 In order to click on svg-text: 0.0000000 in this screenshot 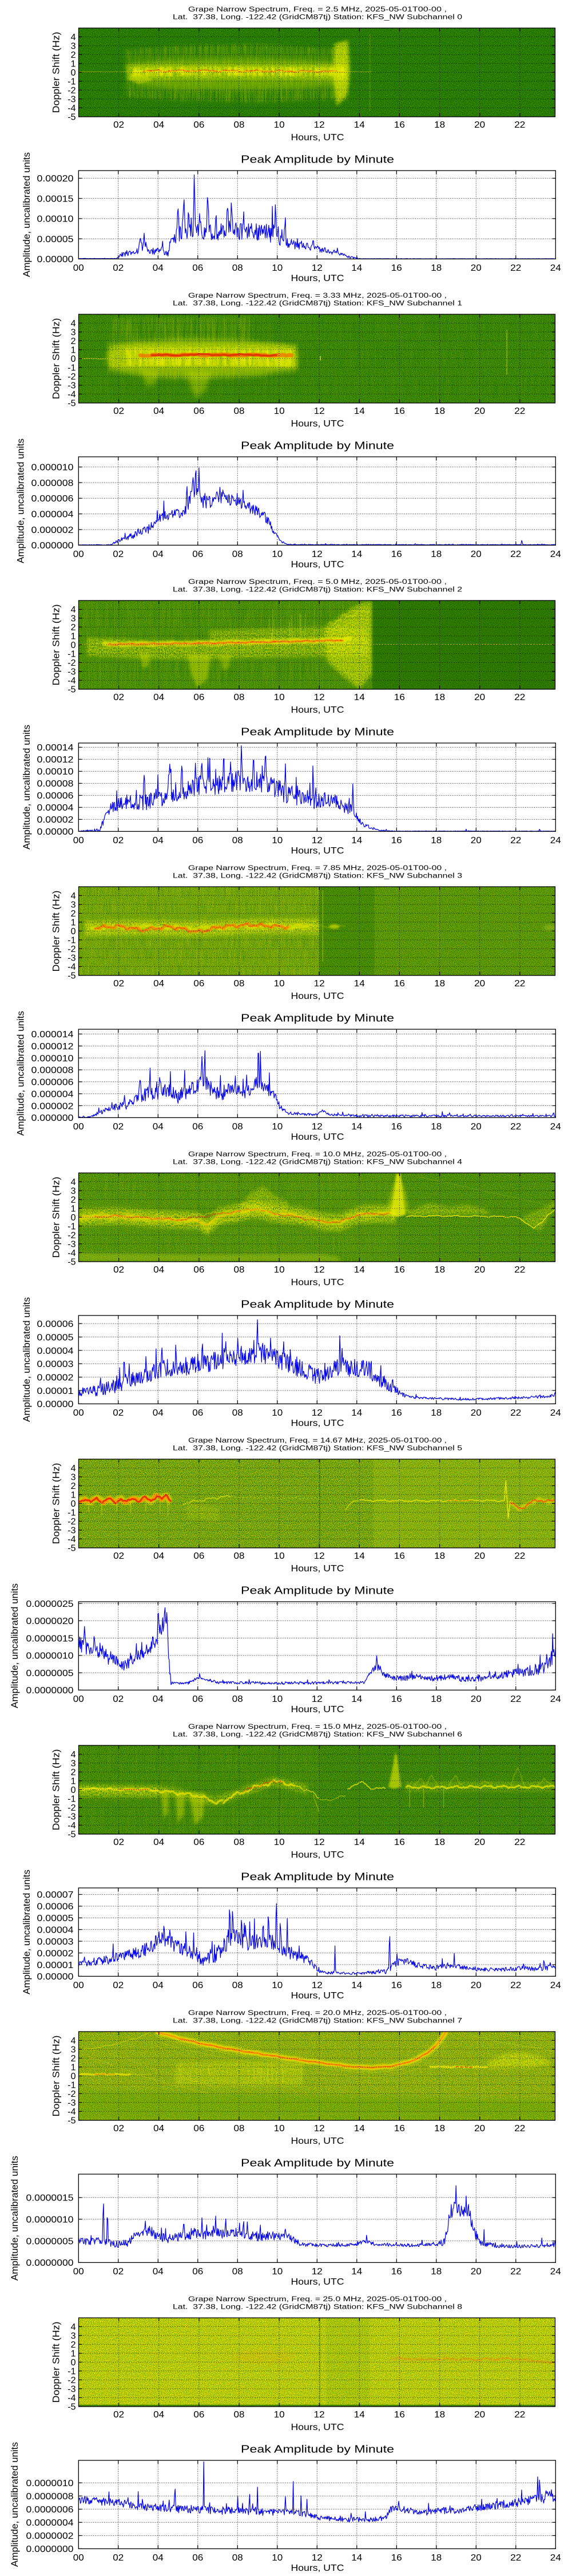, I will do `click(50, 2263)`.